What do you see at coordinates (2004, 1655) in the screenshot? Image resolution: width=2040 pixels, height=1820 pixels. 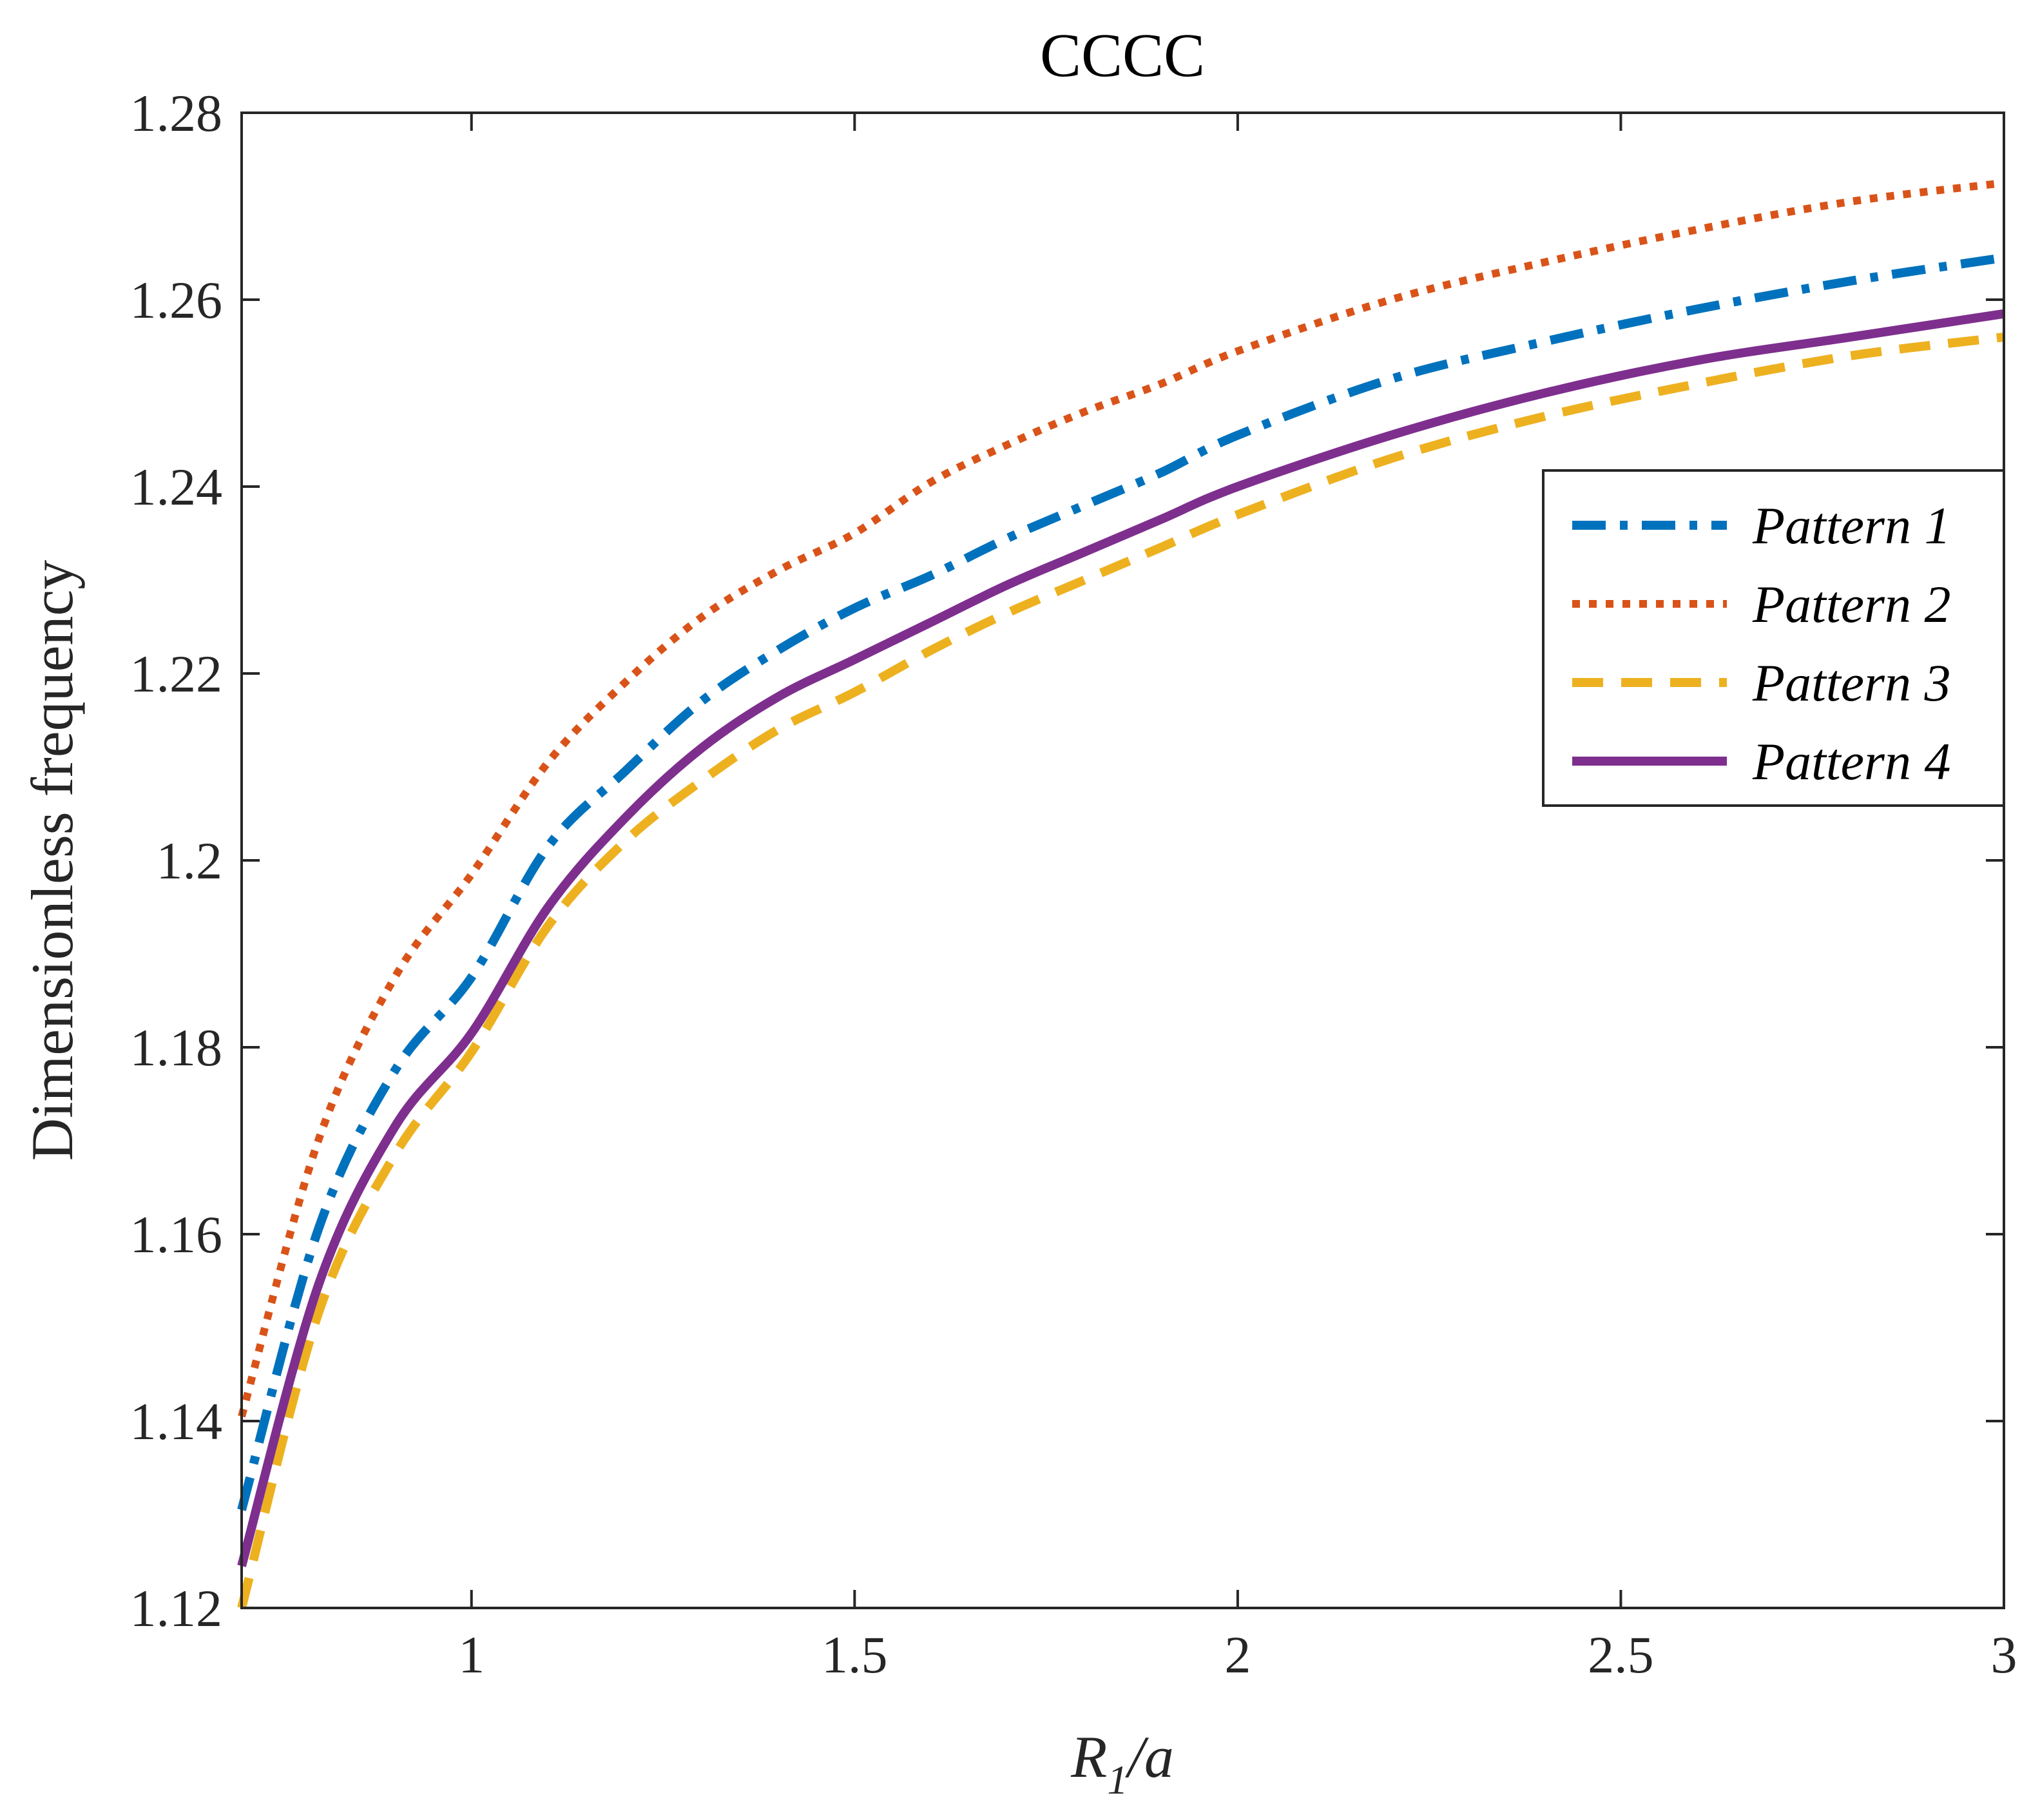 I see `x-tick-label: 3` at bounding box center [2004, 1655].